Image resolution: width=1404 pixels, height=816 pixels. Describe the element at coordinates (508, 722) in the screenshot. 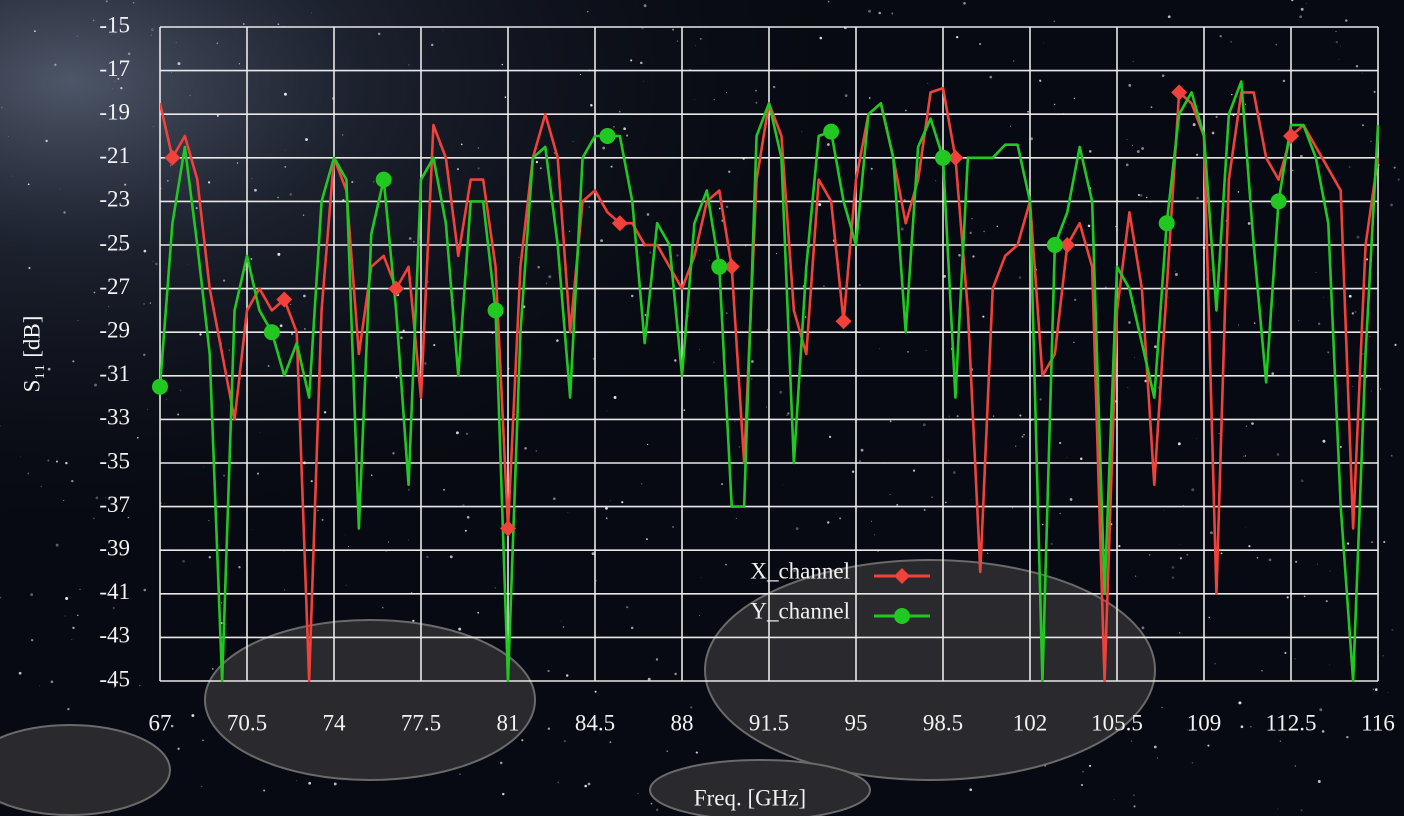

I see `x-tick-label: 81` at that location.